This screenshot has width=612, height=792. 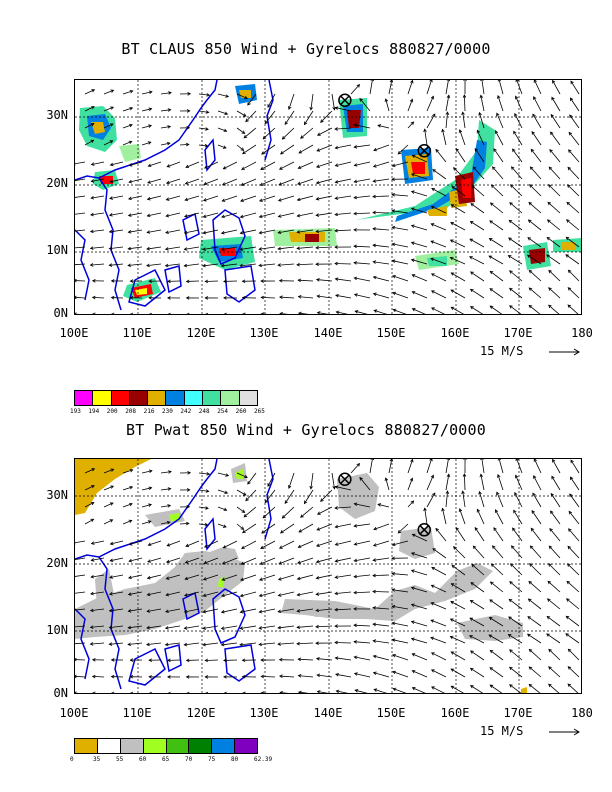 What do you see at coordinates (518, 333) in the screenshot?
I see `panel1-lon-label-170e: 170E` at bounding box center [518, 333].